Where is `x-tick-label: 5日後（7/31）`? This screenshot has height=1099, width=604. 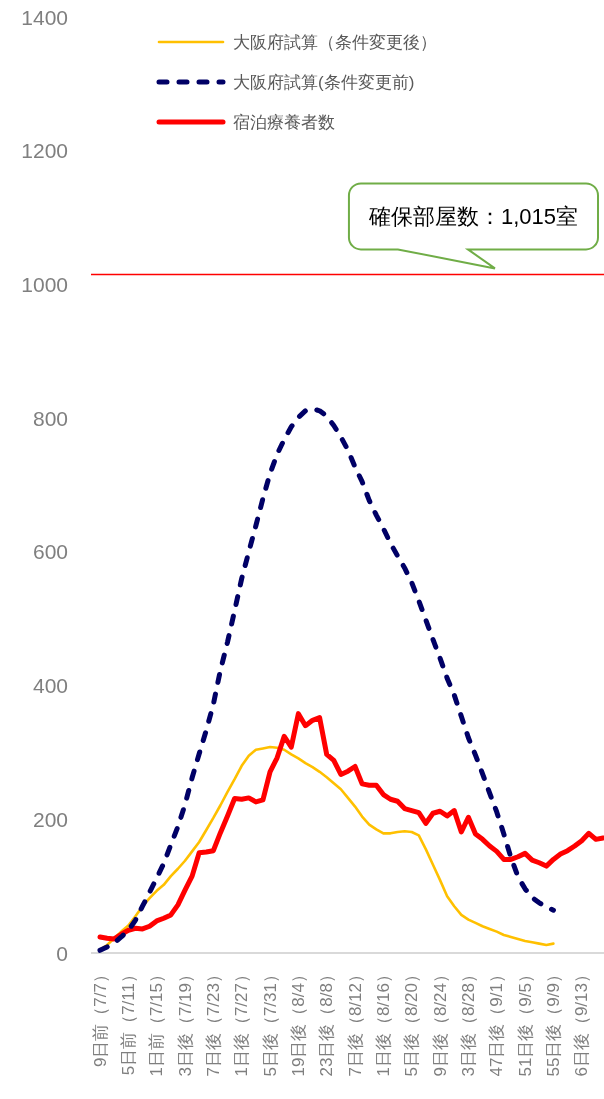 x-tick-label: 5日後（7/31） is located at coordinates (270, 1021).